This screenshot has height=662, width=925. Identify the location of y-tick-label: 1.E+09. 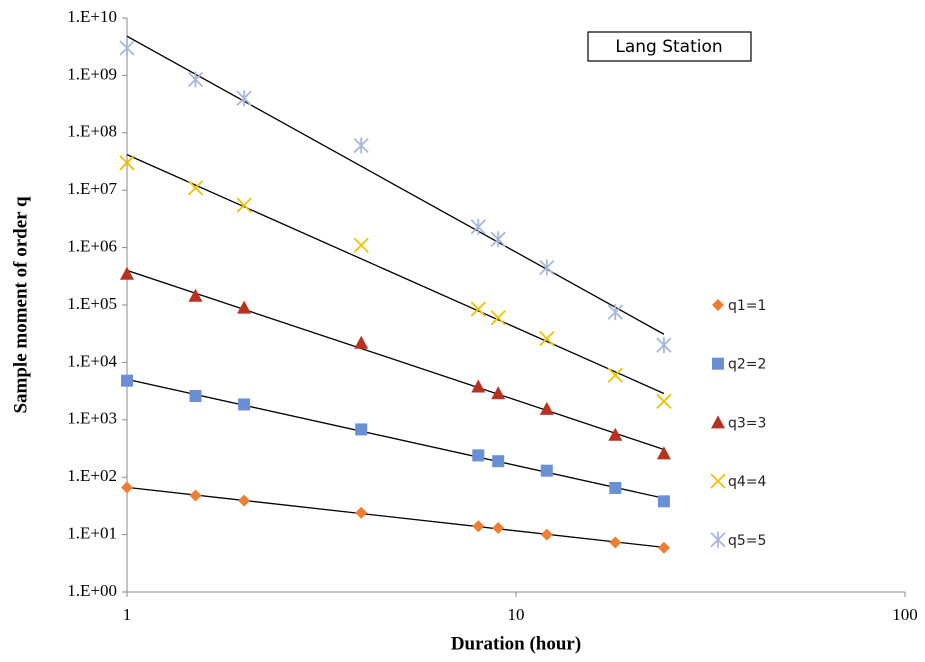
(92, 73).